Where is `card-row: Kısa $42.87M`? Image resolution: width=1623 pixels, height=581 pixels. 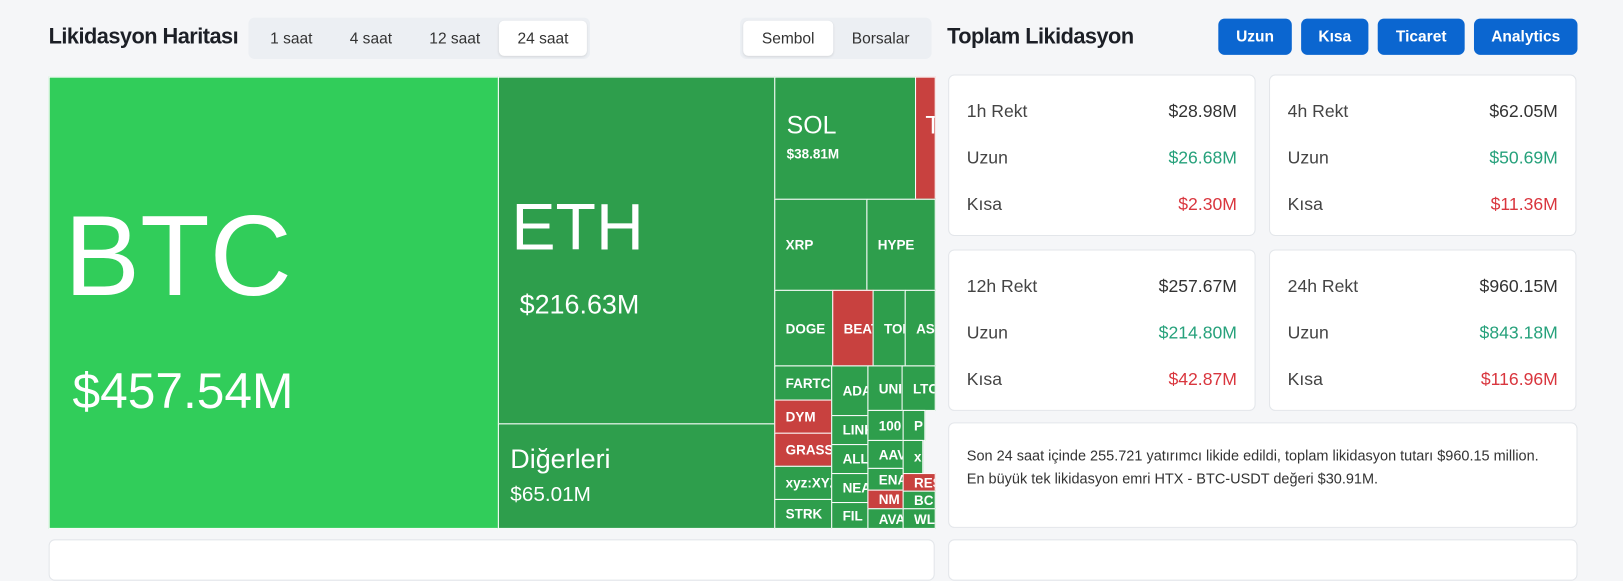
card-row: Kısa $42.87M is located at coordinates (1102, 380).